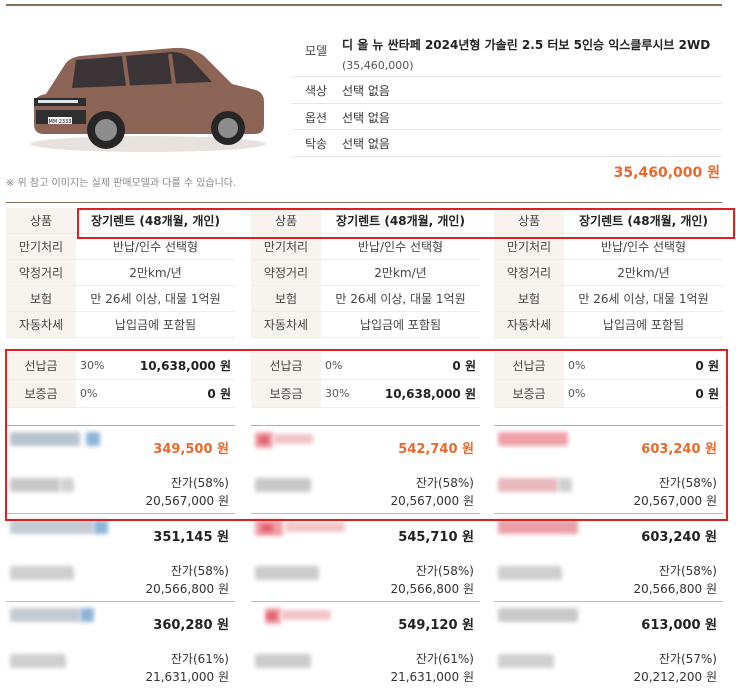  I want to click on row-prepayment: 선납금 30% 10,638,000 원, so click(120, 366).